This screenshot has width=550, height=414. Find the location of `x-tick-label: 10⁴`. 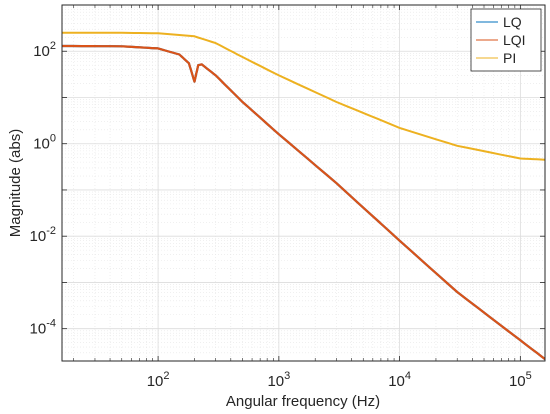

x-tick-label: 10⁴ is located at coordinates (399, 380).